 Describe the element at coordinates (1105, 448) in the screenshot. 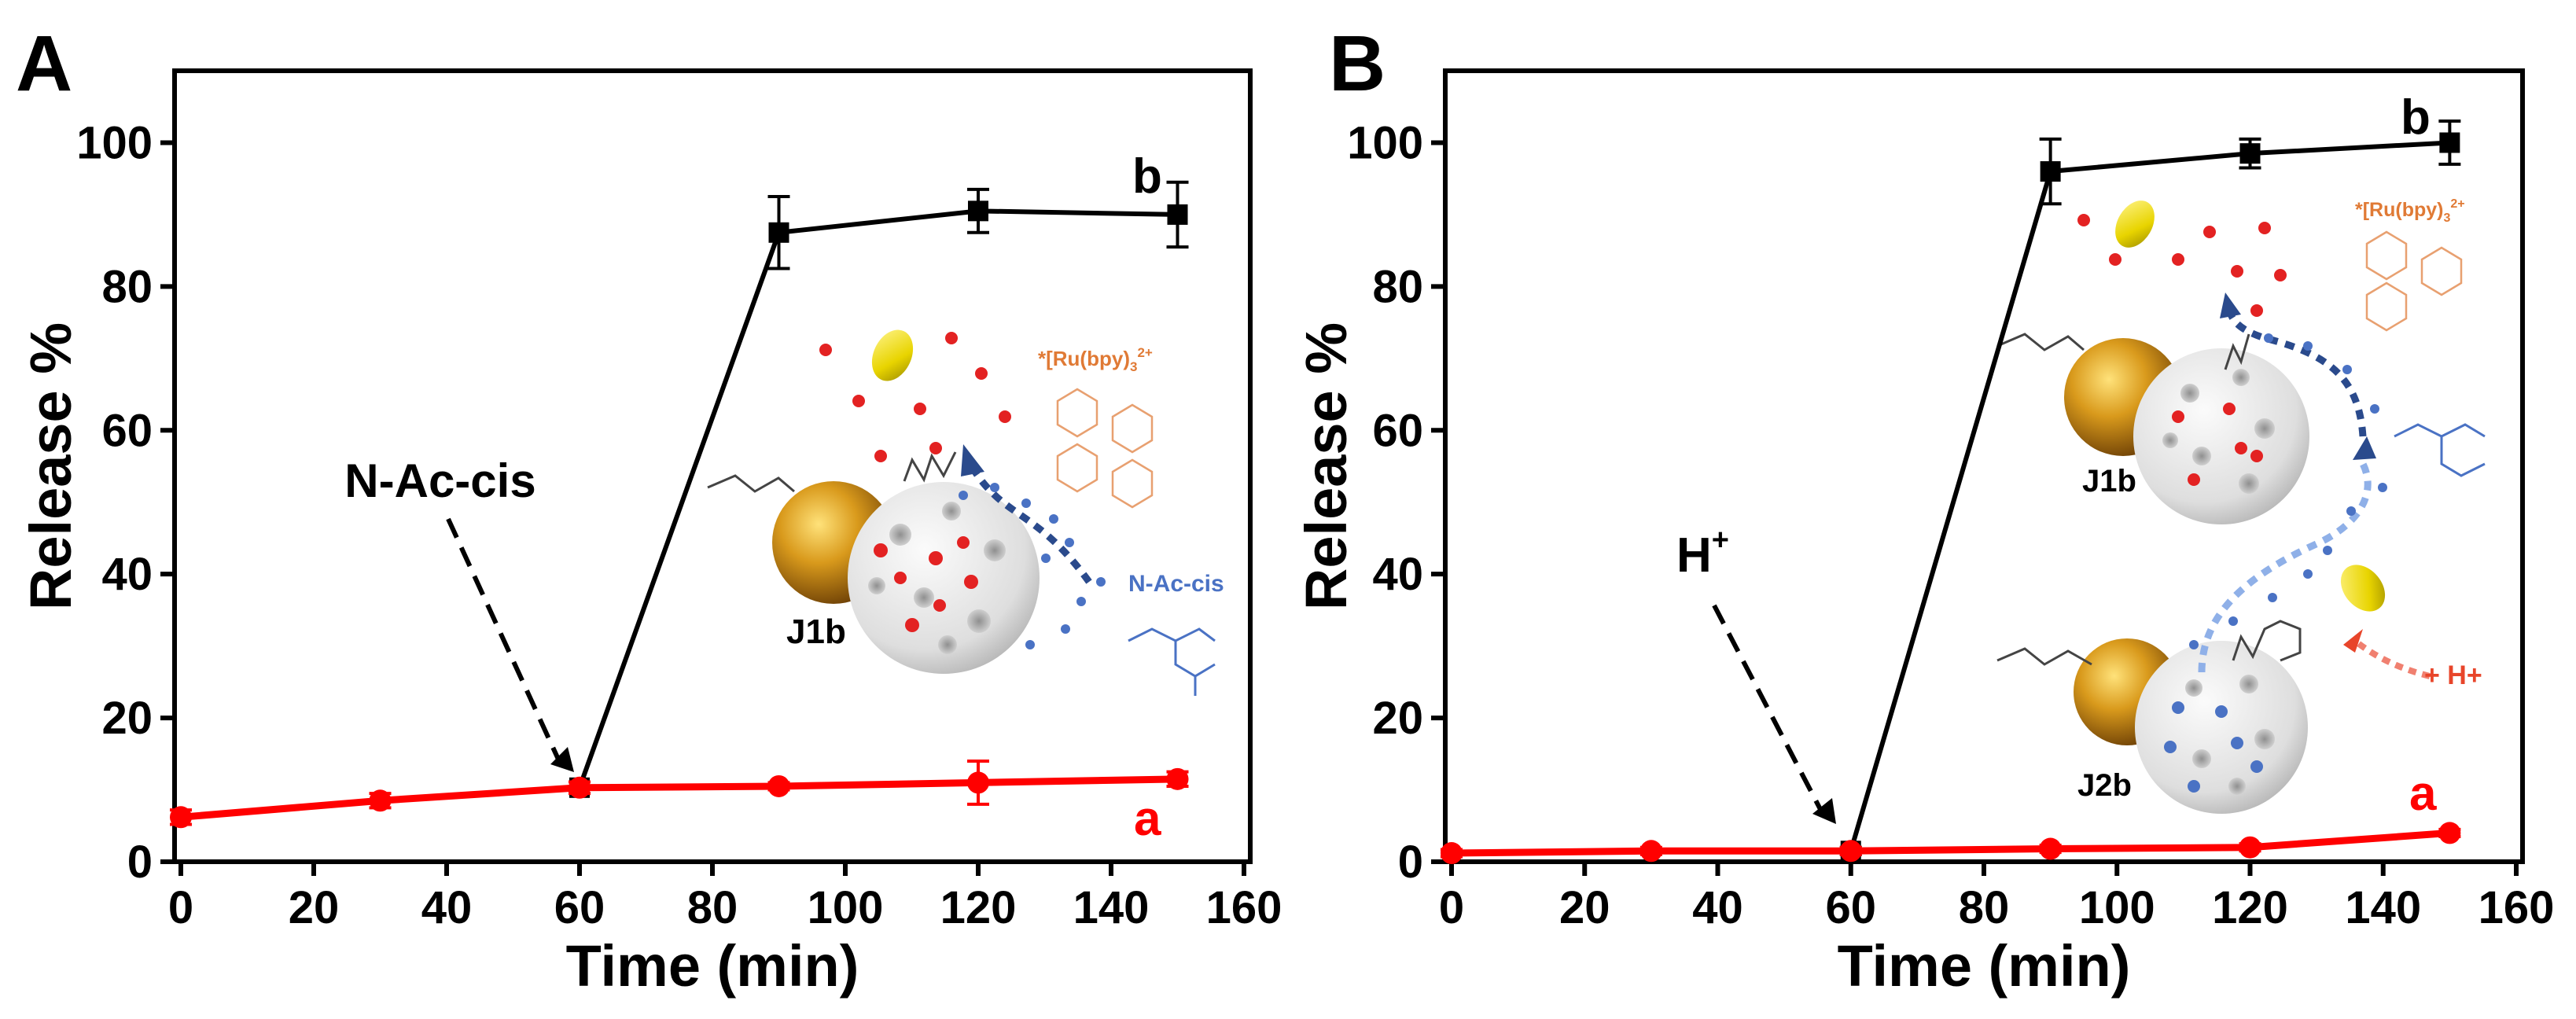

I see `ru-complex-structure-a` at that location.